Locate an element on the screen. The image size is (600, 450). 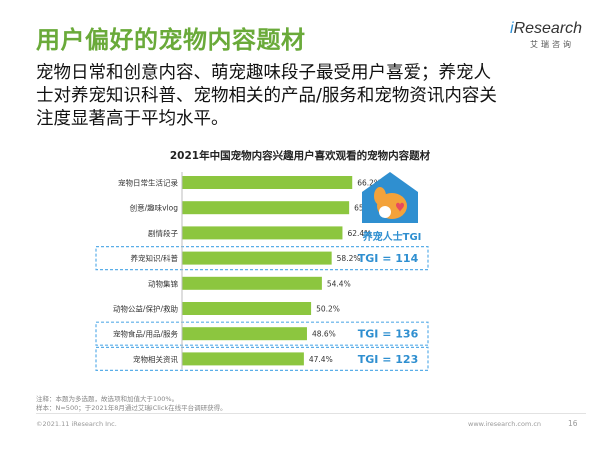
subtitle-line: 宠物日常和创意内容、萌宠趣味段子最受用户喜爱；养宠人 is located at coordinates (263, 73).